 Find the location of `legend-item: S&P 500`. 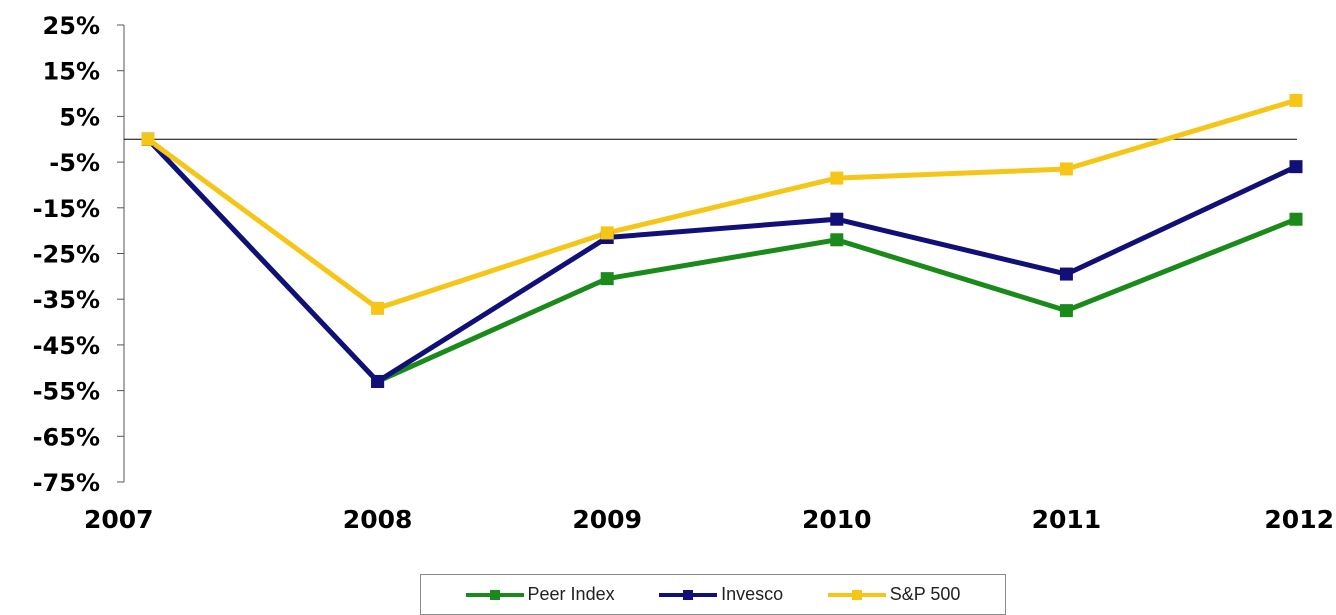

legend-item: S&P 500 is located at coordinates (894, 594).